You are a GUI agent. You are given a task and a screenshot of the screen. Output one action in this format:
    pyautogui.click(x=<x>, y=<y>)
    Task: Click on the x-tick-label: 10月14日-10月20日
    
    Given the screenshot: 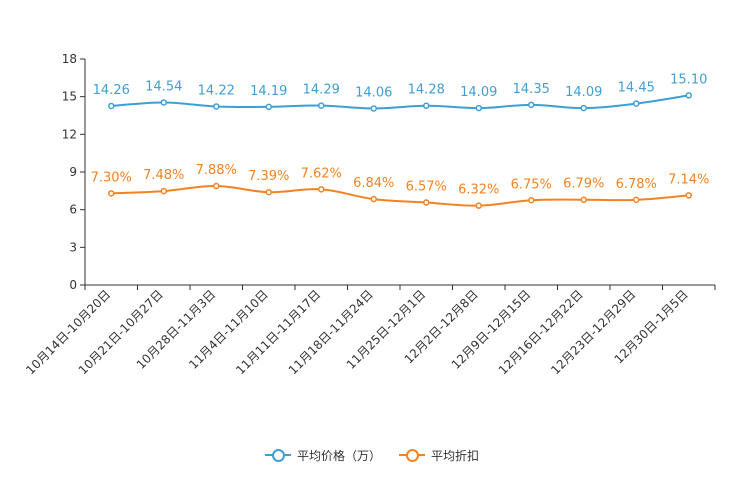 What is the action you would take?
    pyautogui.click(x=68, y=332)
    